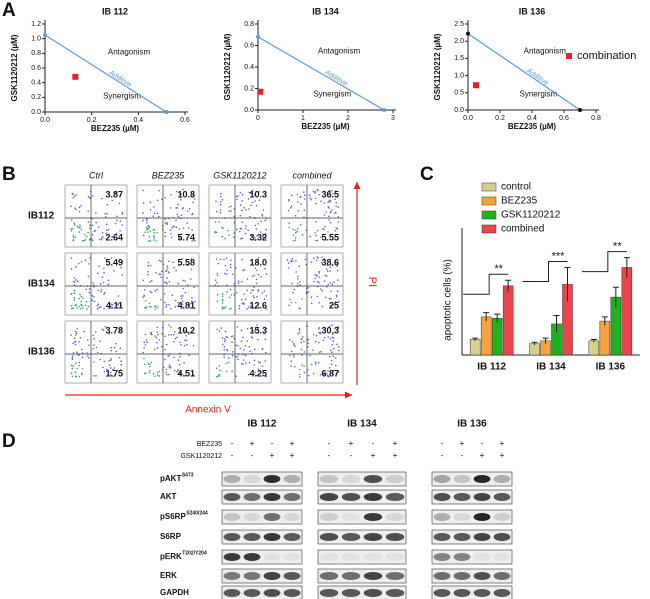  I want to click on quadrant-value: 6.87, so click(330, 373).